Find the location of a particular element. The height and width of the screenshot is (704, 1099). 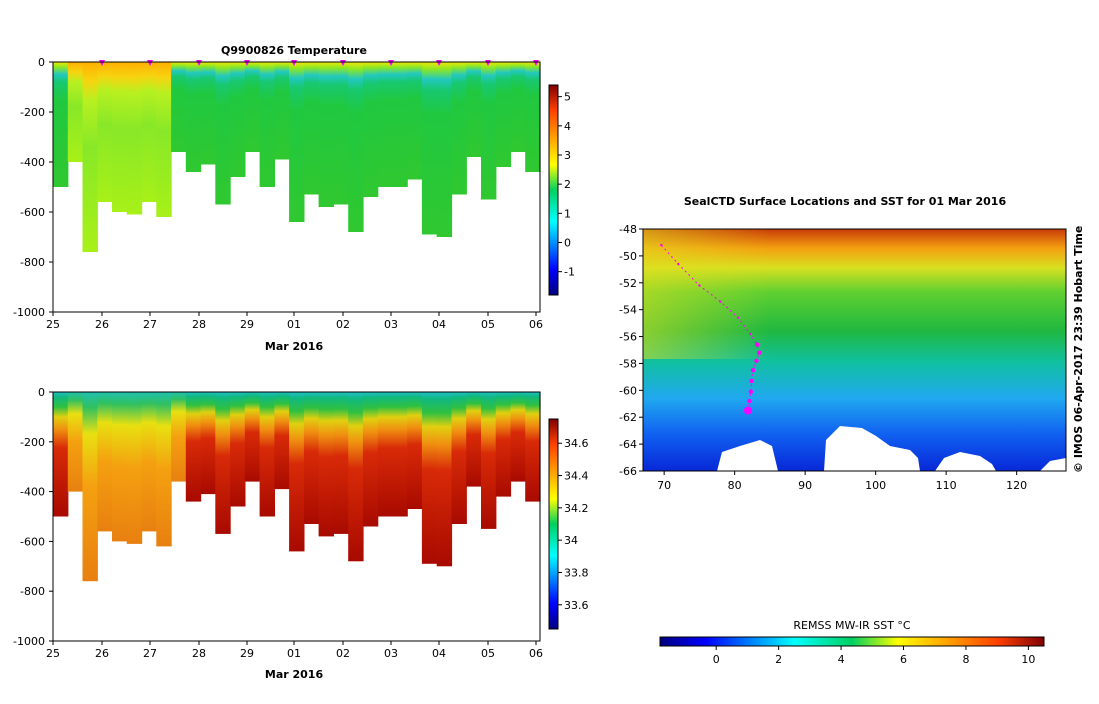

map-y-tick-label: -56 is located at coordinates (628, 337).